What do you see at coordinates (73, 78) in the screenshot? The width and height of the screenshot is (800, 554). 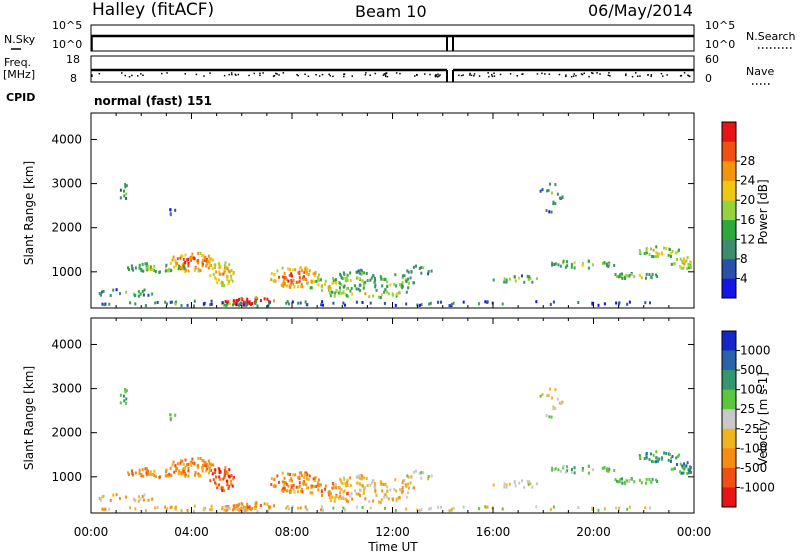 I see `freq-tick-low: 8` at bounding box center [73, 78].